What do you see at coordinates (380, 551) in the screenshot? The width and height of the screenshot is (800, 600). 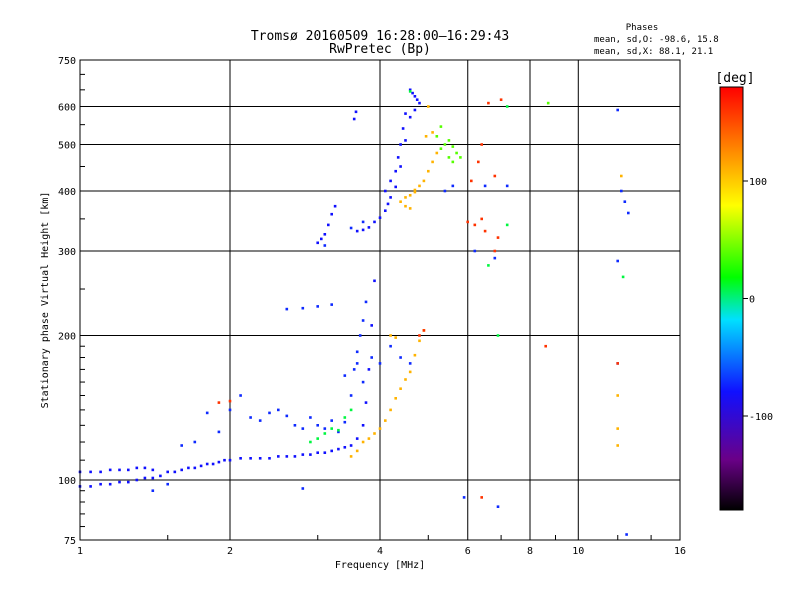 I see `x-tick-label: 4` at bounding box center [380, 551].